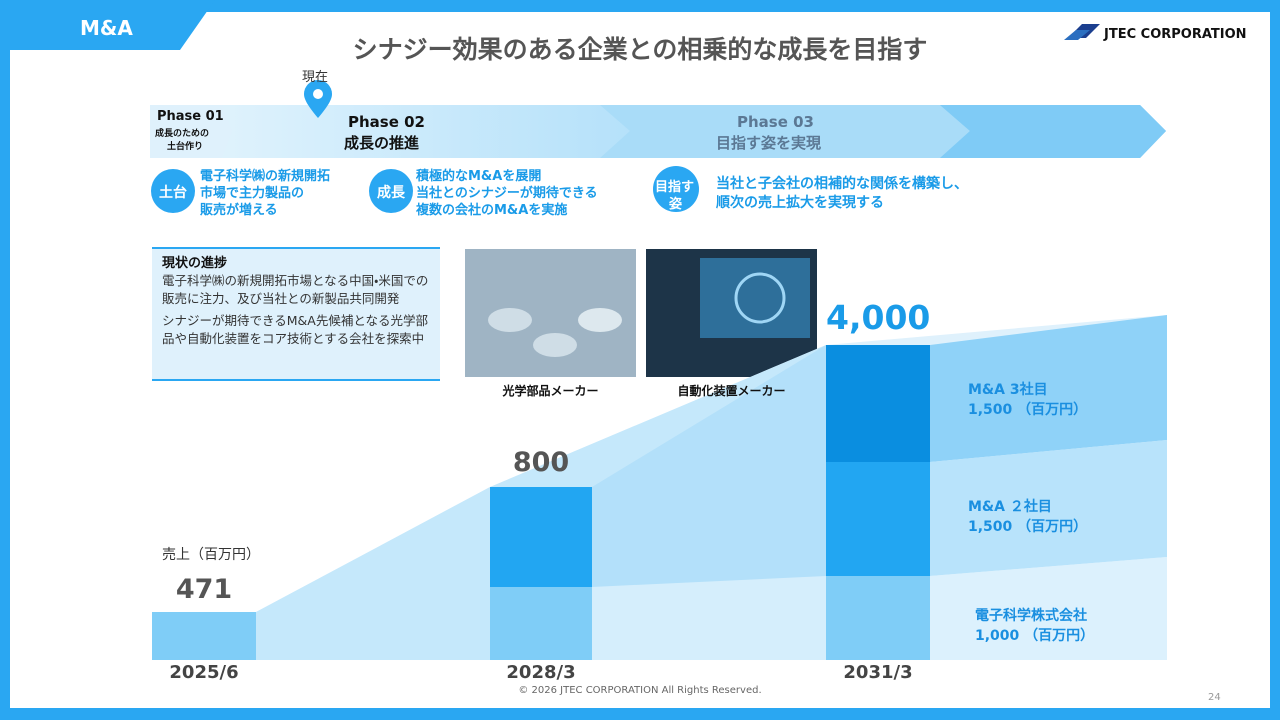  I want to click on logo: JTEC CORPORATION, so click(1175, 34).